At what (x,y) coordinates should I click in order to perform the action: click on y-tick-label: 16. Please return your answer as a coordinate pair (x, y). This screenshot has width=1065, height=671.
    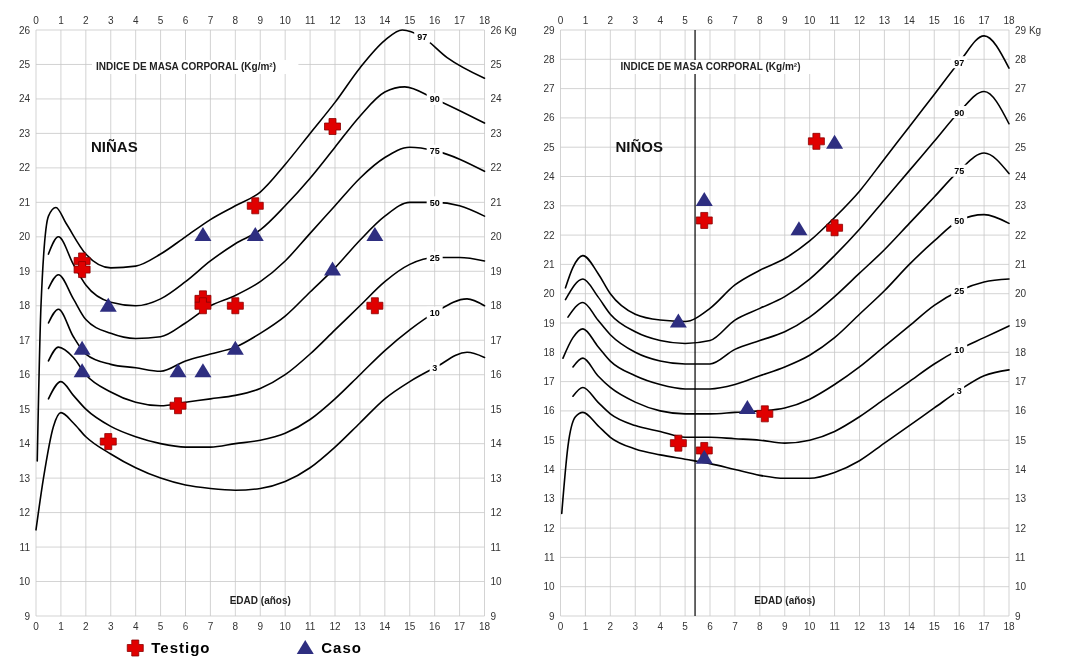
    Looking at the image, I should click on (24, 375).